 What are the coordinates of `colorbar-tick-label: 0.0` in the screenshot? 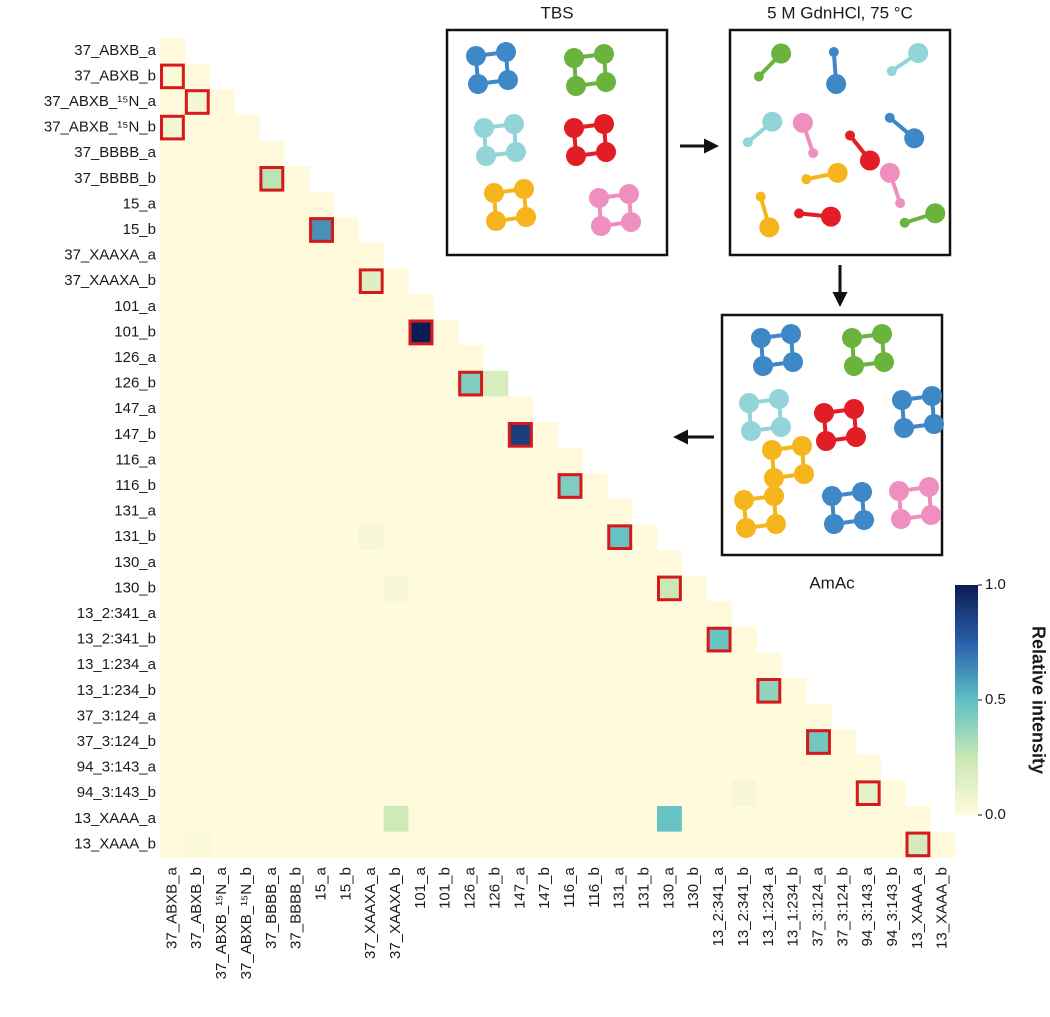 It's located at (995, 814).